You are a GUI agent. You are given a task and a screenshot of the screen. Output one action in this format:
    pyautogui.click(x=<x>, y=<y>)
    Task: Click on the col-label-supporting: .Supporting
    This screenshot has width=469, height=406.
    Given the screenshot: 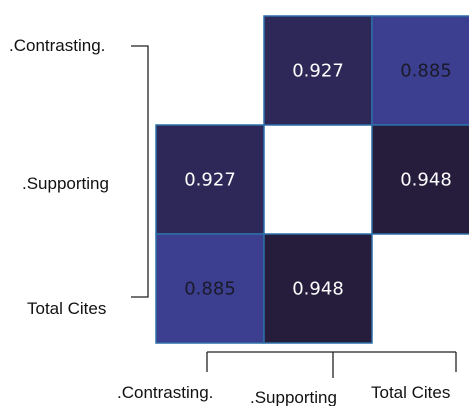 What is the action you would take?
    pyautogui.click(x=293, y=397)
    